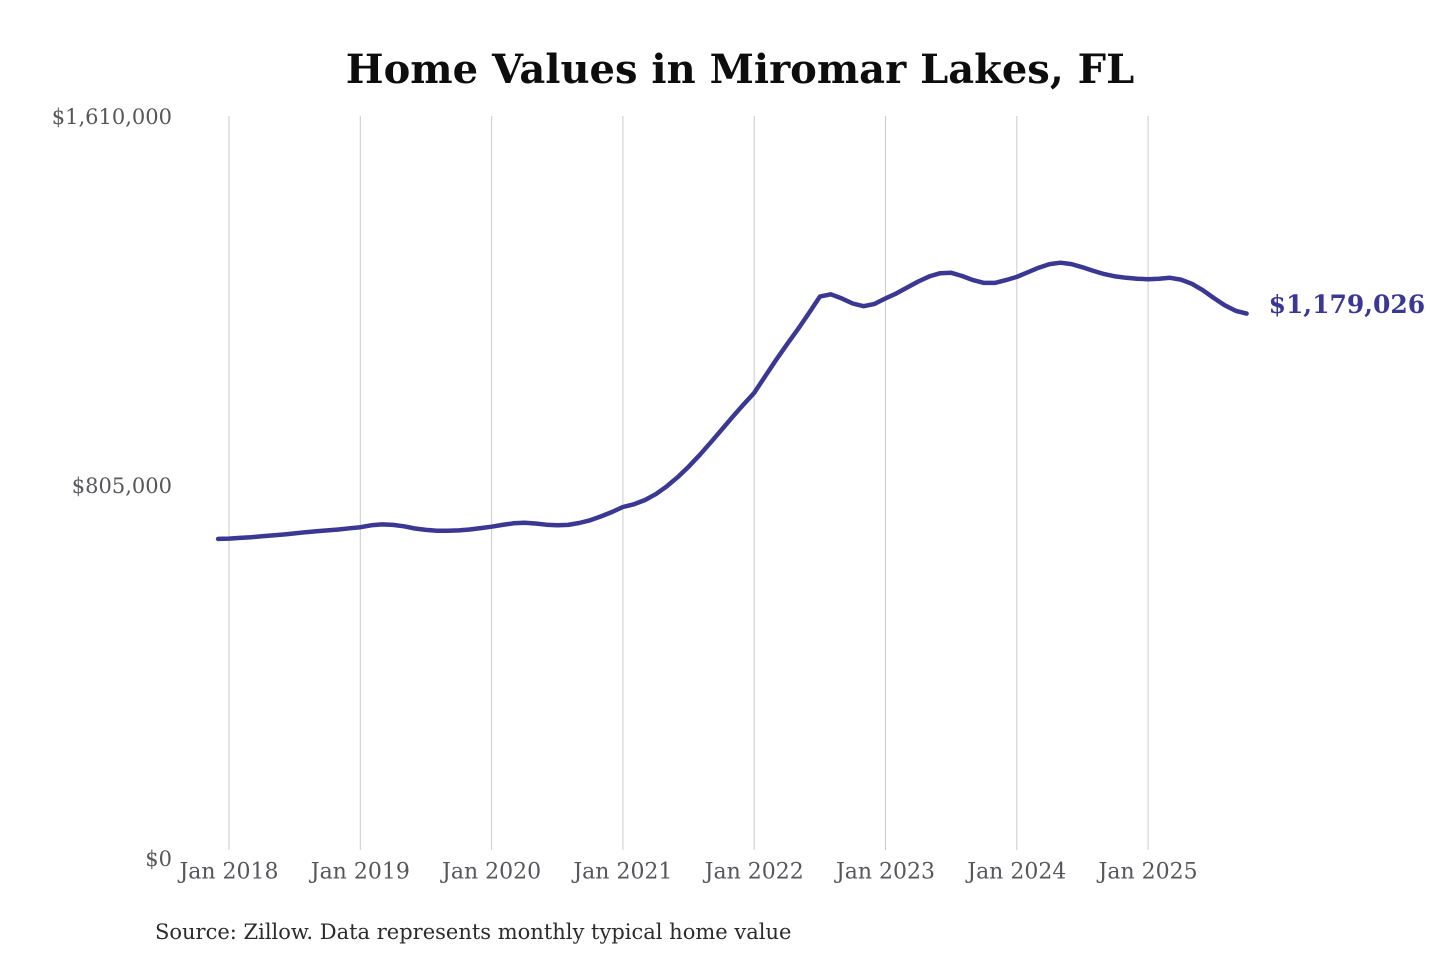 Image resolution: width=1440 pixels, height=960 pixels. I want to click on x-tick-label: Jan 2021, so click(621, 872).